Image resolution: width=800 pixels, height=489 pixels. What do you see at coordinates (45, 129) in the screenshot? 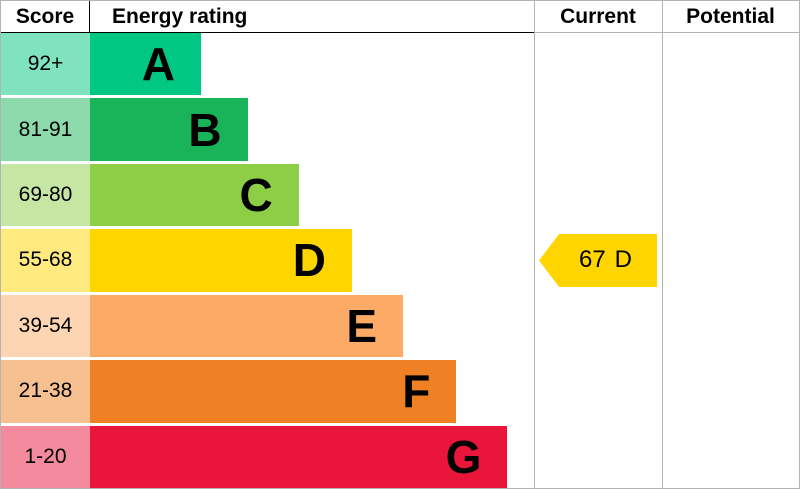
I see `score-range: 81-91` at bounding box center [45, 129].